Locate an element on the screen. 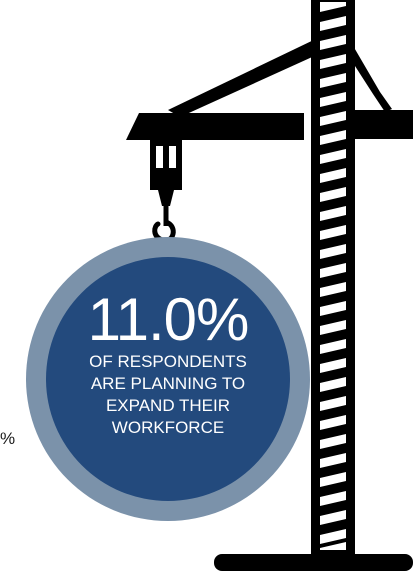 This screenshot has height=571, width=413. stat-description-line: WORKFORCE is located at coordinates (168, 427).